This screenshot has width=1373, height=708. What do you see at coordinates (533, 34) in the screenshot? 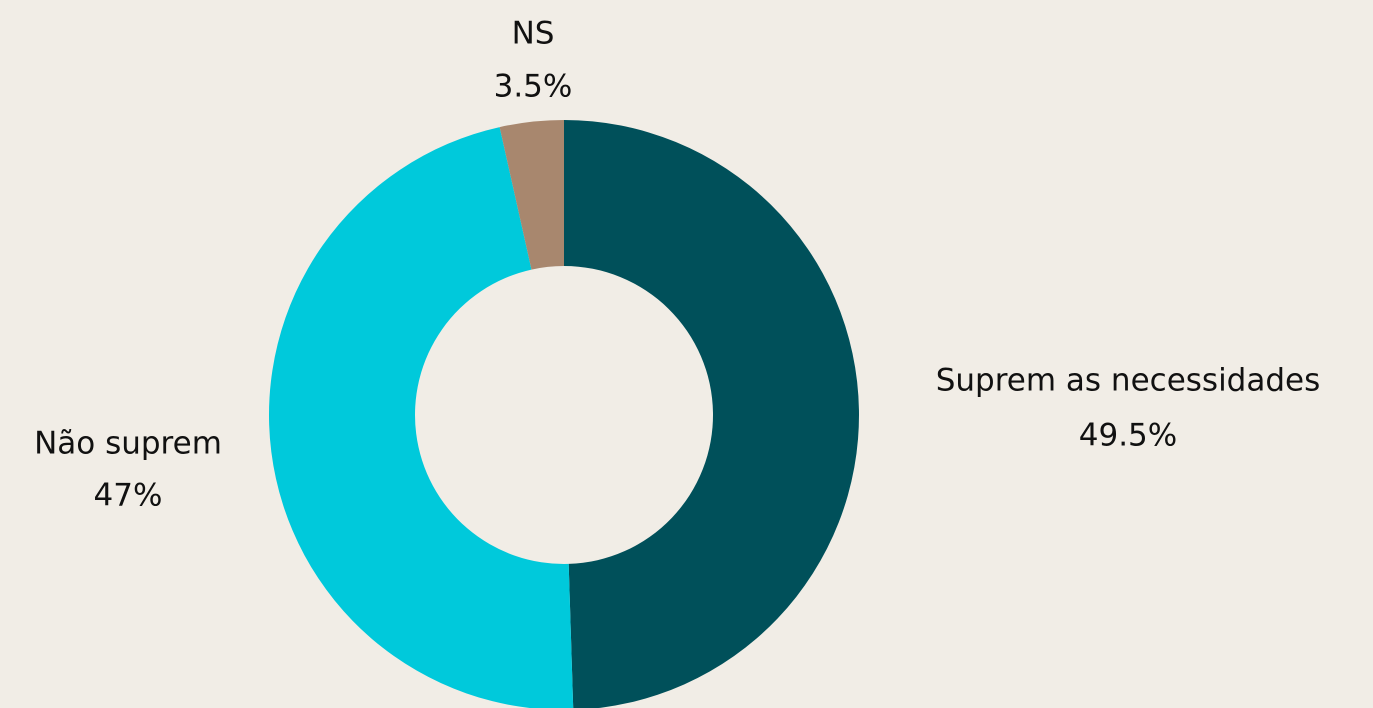
I see `slice-label: NS` at bounding box center [533, 34].